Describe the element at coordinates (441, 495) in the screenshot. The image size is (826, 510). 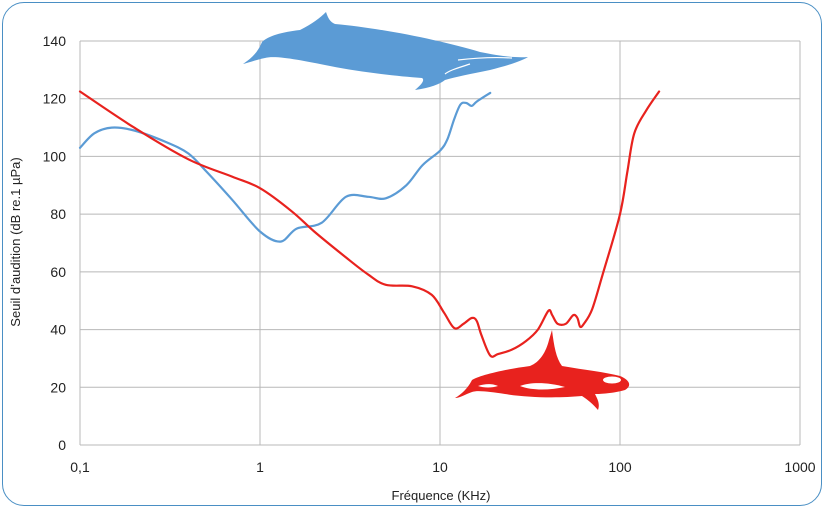
I see `x-axis-label: Fréquence (KHz)` at that location.